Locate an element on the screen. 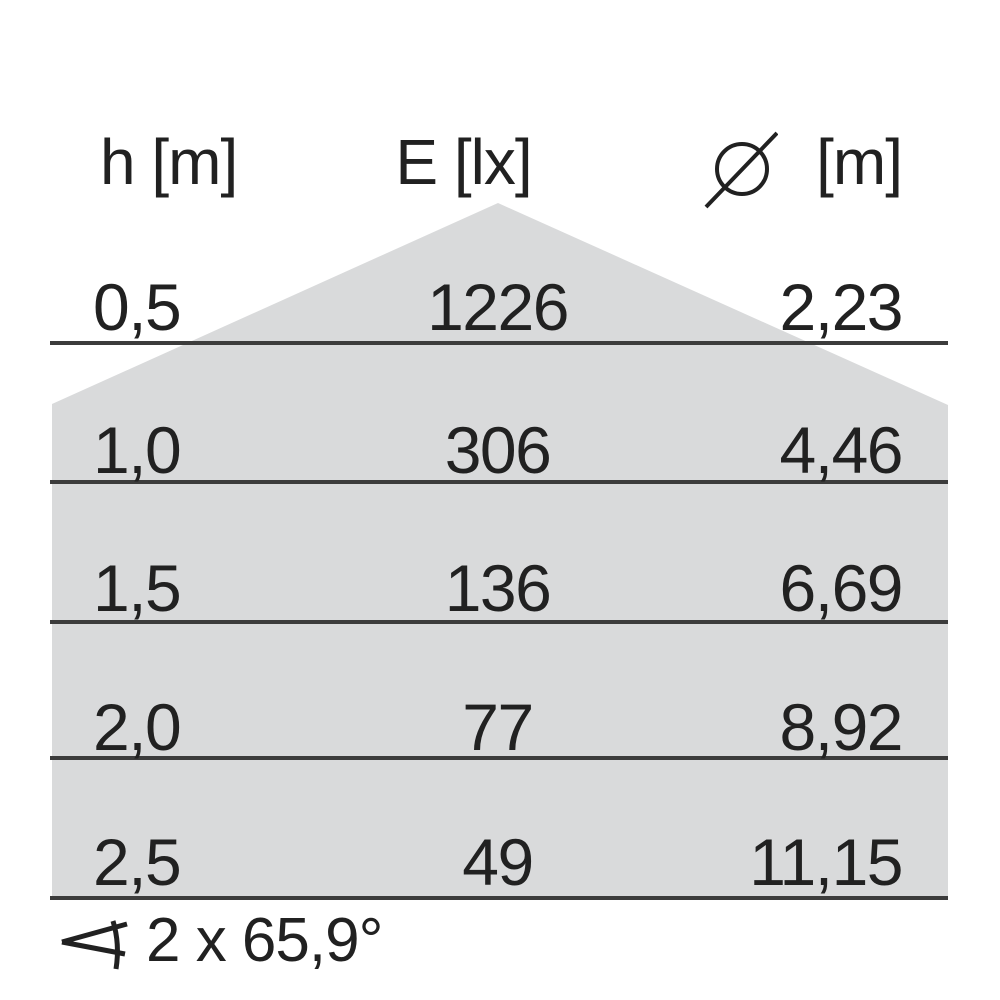 This screenshot has width=1000, height=1000. header-height: h [m] is located at coordinates (169, 162).